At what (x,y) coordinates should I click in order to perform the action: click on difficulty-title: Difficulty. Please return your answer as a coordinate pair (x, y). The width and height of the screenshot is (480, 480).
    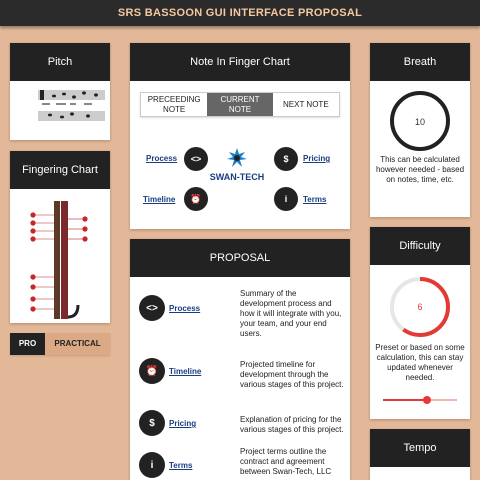
    Looking at the image, I should click on (420, 246).